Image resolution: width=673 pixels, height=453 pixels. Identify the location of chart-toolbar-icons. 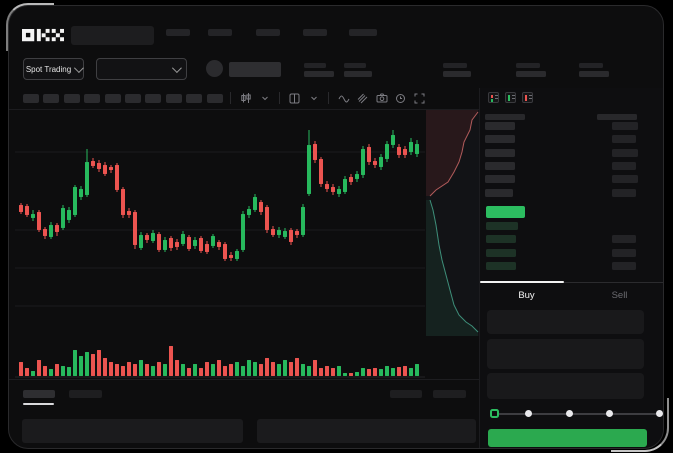
(352, 98).